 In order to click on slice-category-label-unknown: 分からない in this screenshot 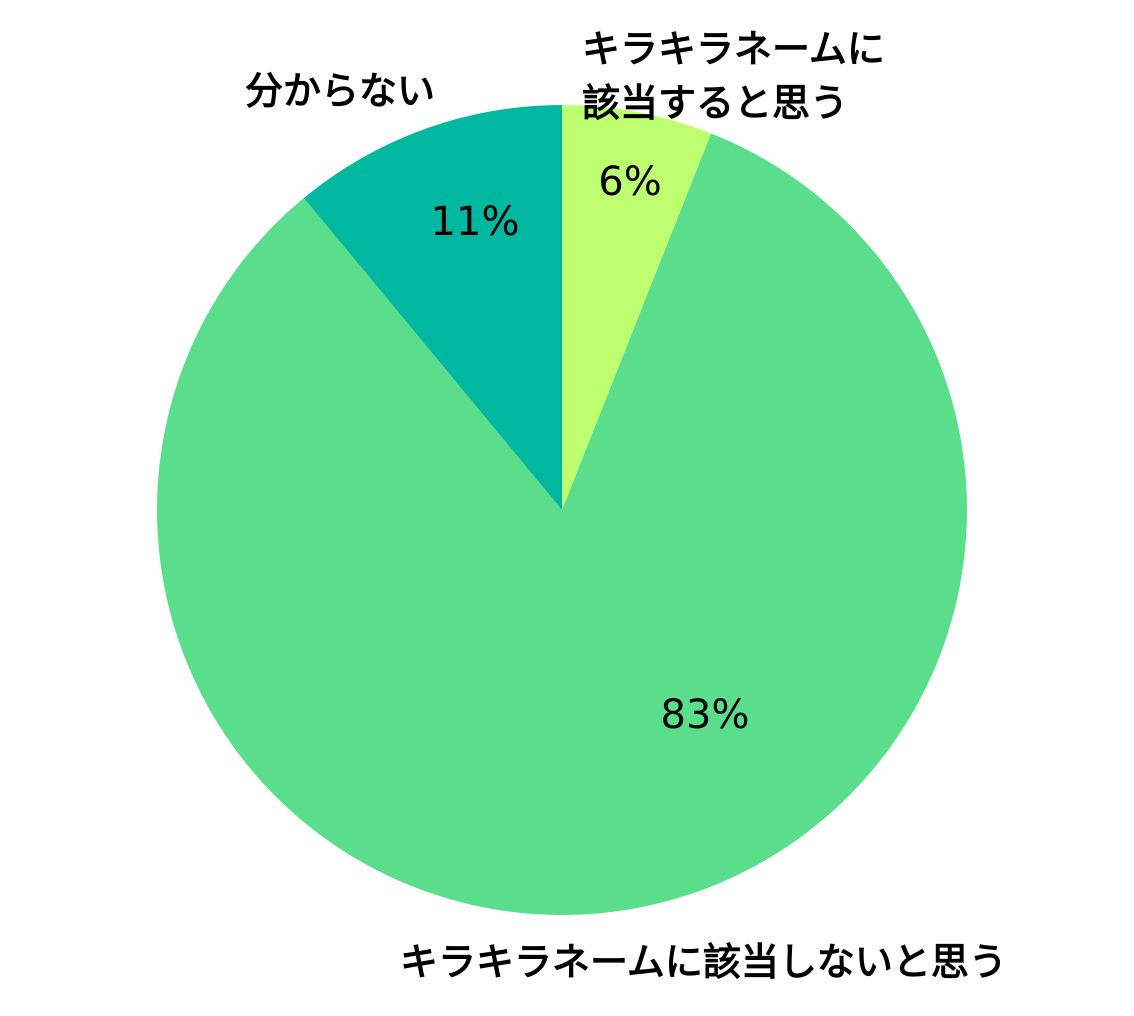, I will do `click(340, 91)`.